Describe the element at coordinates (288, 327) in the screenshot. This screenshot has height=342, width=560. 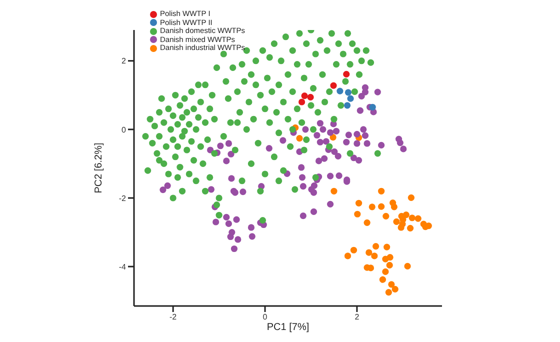
I see `x-axis-title: PC1 [7%]` at that location.